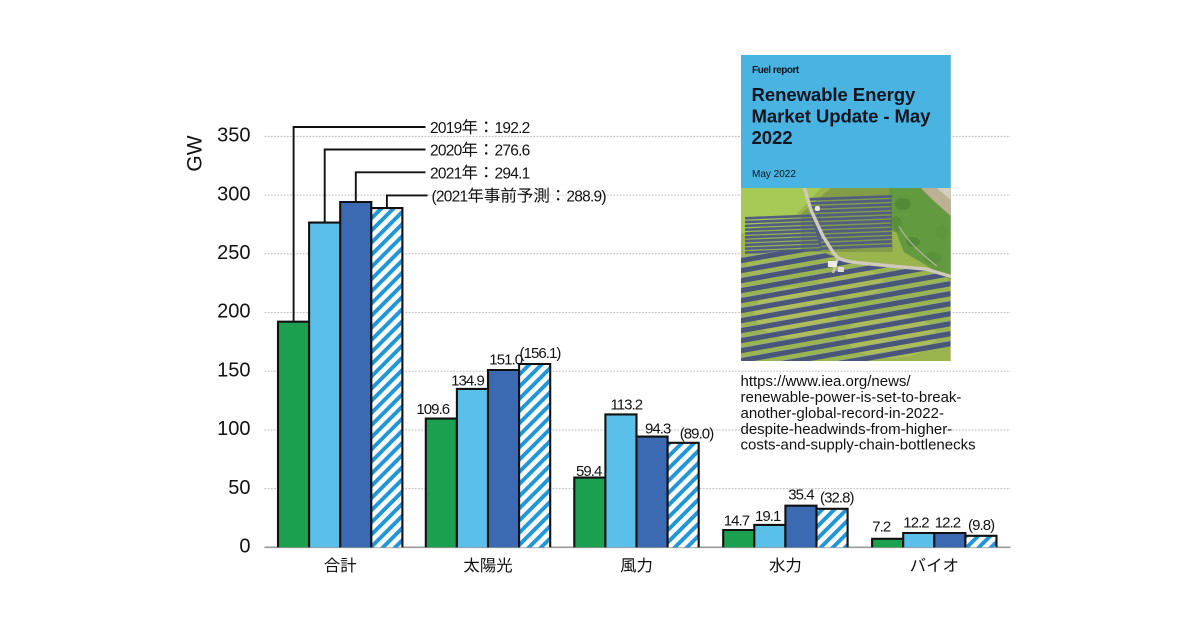  I want to click on svg-text: 100, so click(233, 429).